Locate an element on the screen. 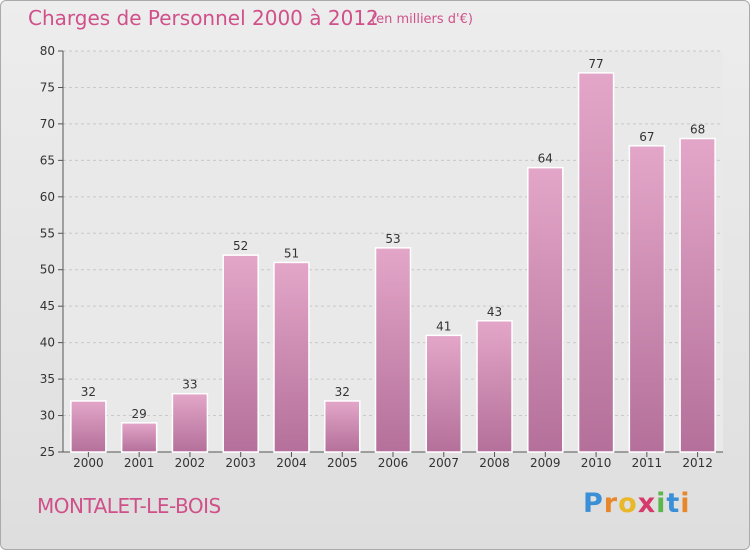  y-tick-label: 75 is located at coordinates (47, 87).